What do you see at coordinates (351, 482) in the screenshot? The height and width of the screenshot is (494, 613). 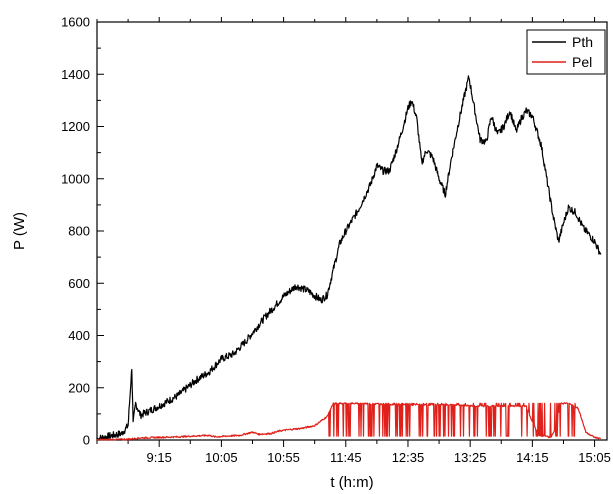 I see `x-axis-title: t (h:m)` at bounding box center [351, 482].